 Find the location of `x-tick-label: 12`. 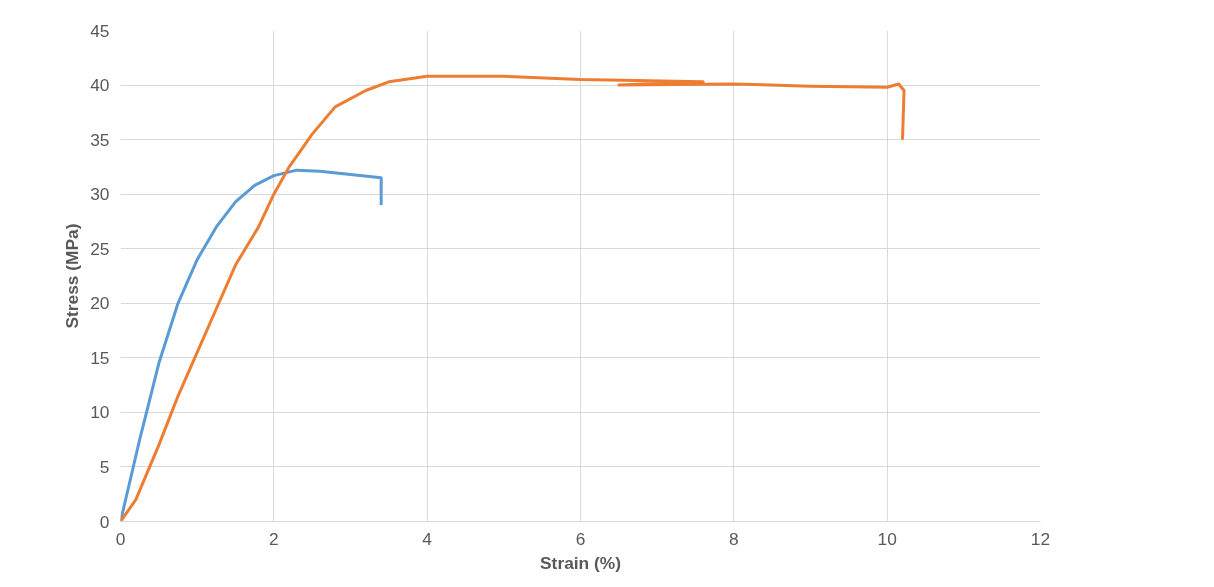

x-tick-label: 12 is located at coordinates (1040, 538).